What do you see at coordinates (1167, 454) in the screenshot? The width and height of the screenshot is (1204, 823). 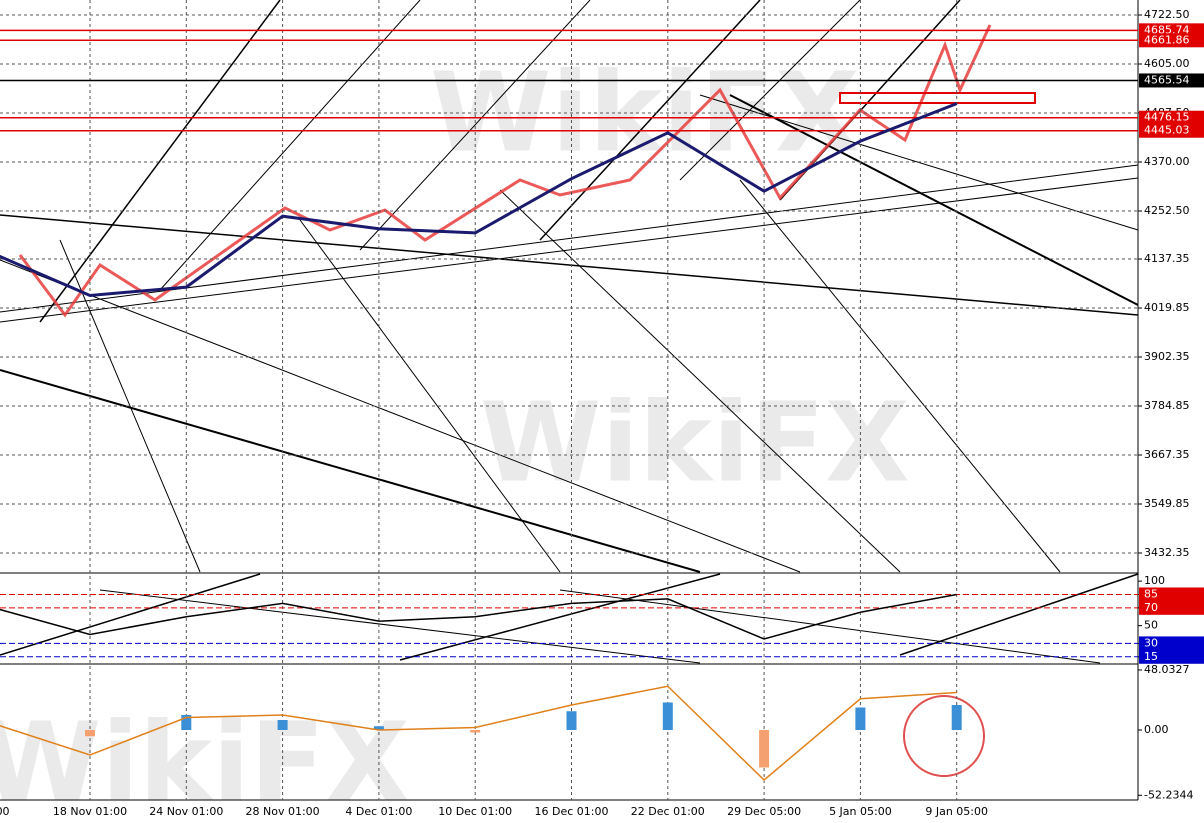 I see `y-tick-label: 3667.35` at bounding box center [1167, 454].